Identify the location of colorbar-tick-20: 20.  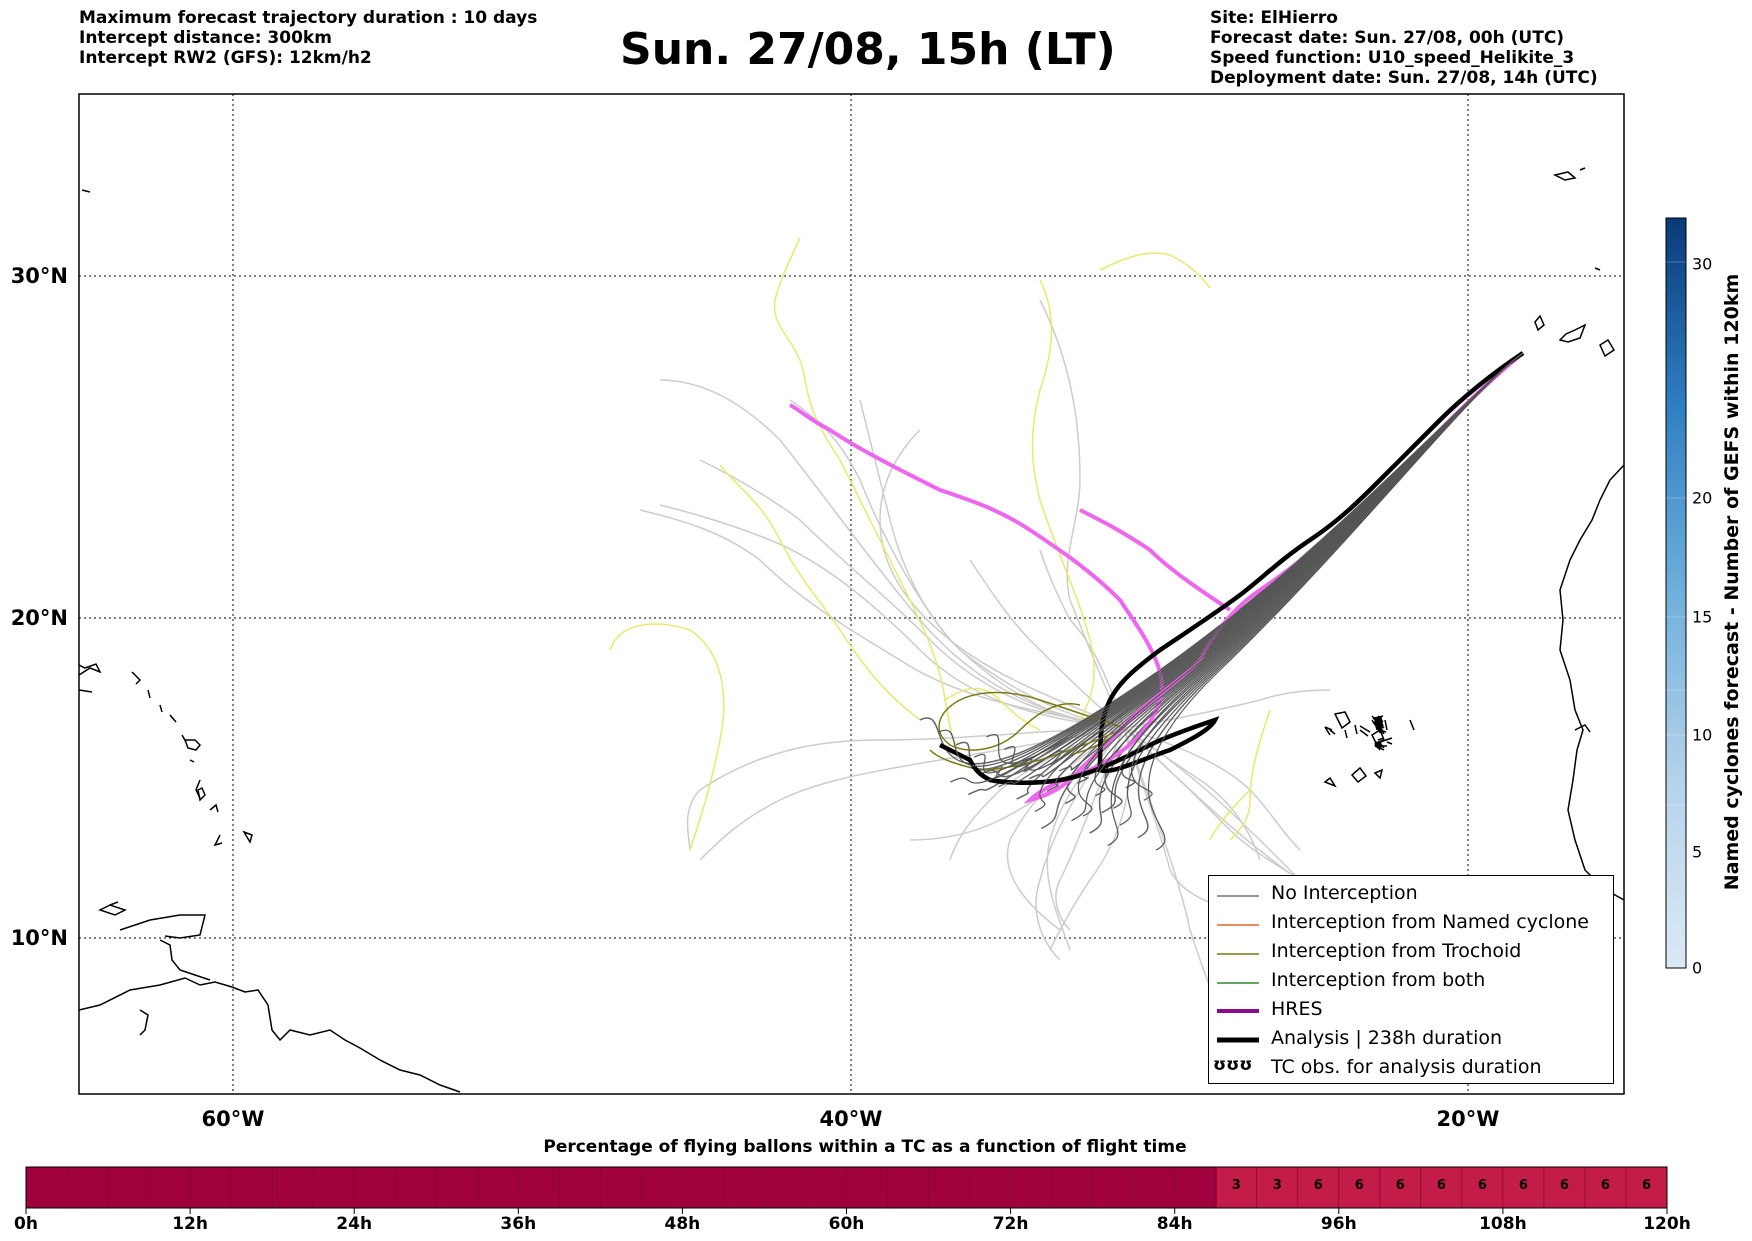
(1702, 498).